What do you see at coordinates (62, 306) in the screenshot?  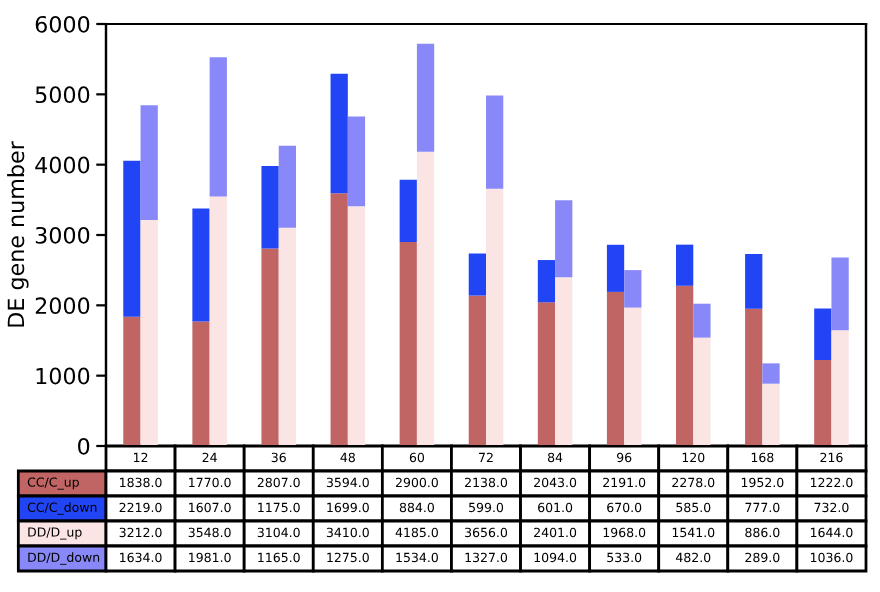 I see `y-tick-label: 2000` at bounding box center [62, 306].